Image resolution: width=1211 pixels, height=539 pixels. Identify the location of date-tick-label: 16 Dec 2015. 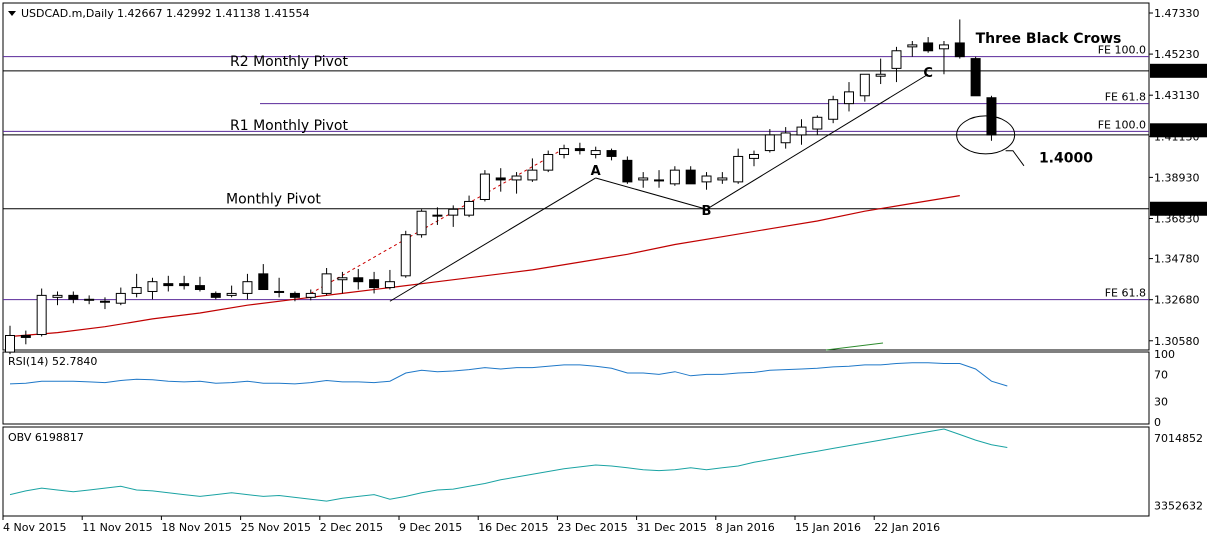
(513, 527).